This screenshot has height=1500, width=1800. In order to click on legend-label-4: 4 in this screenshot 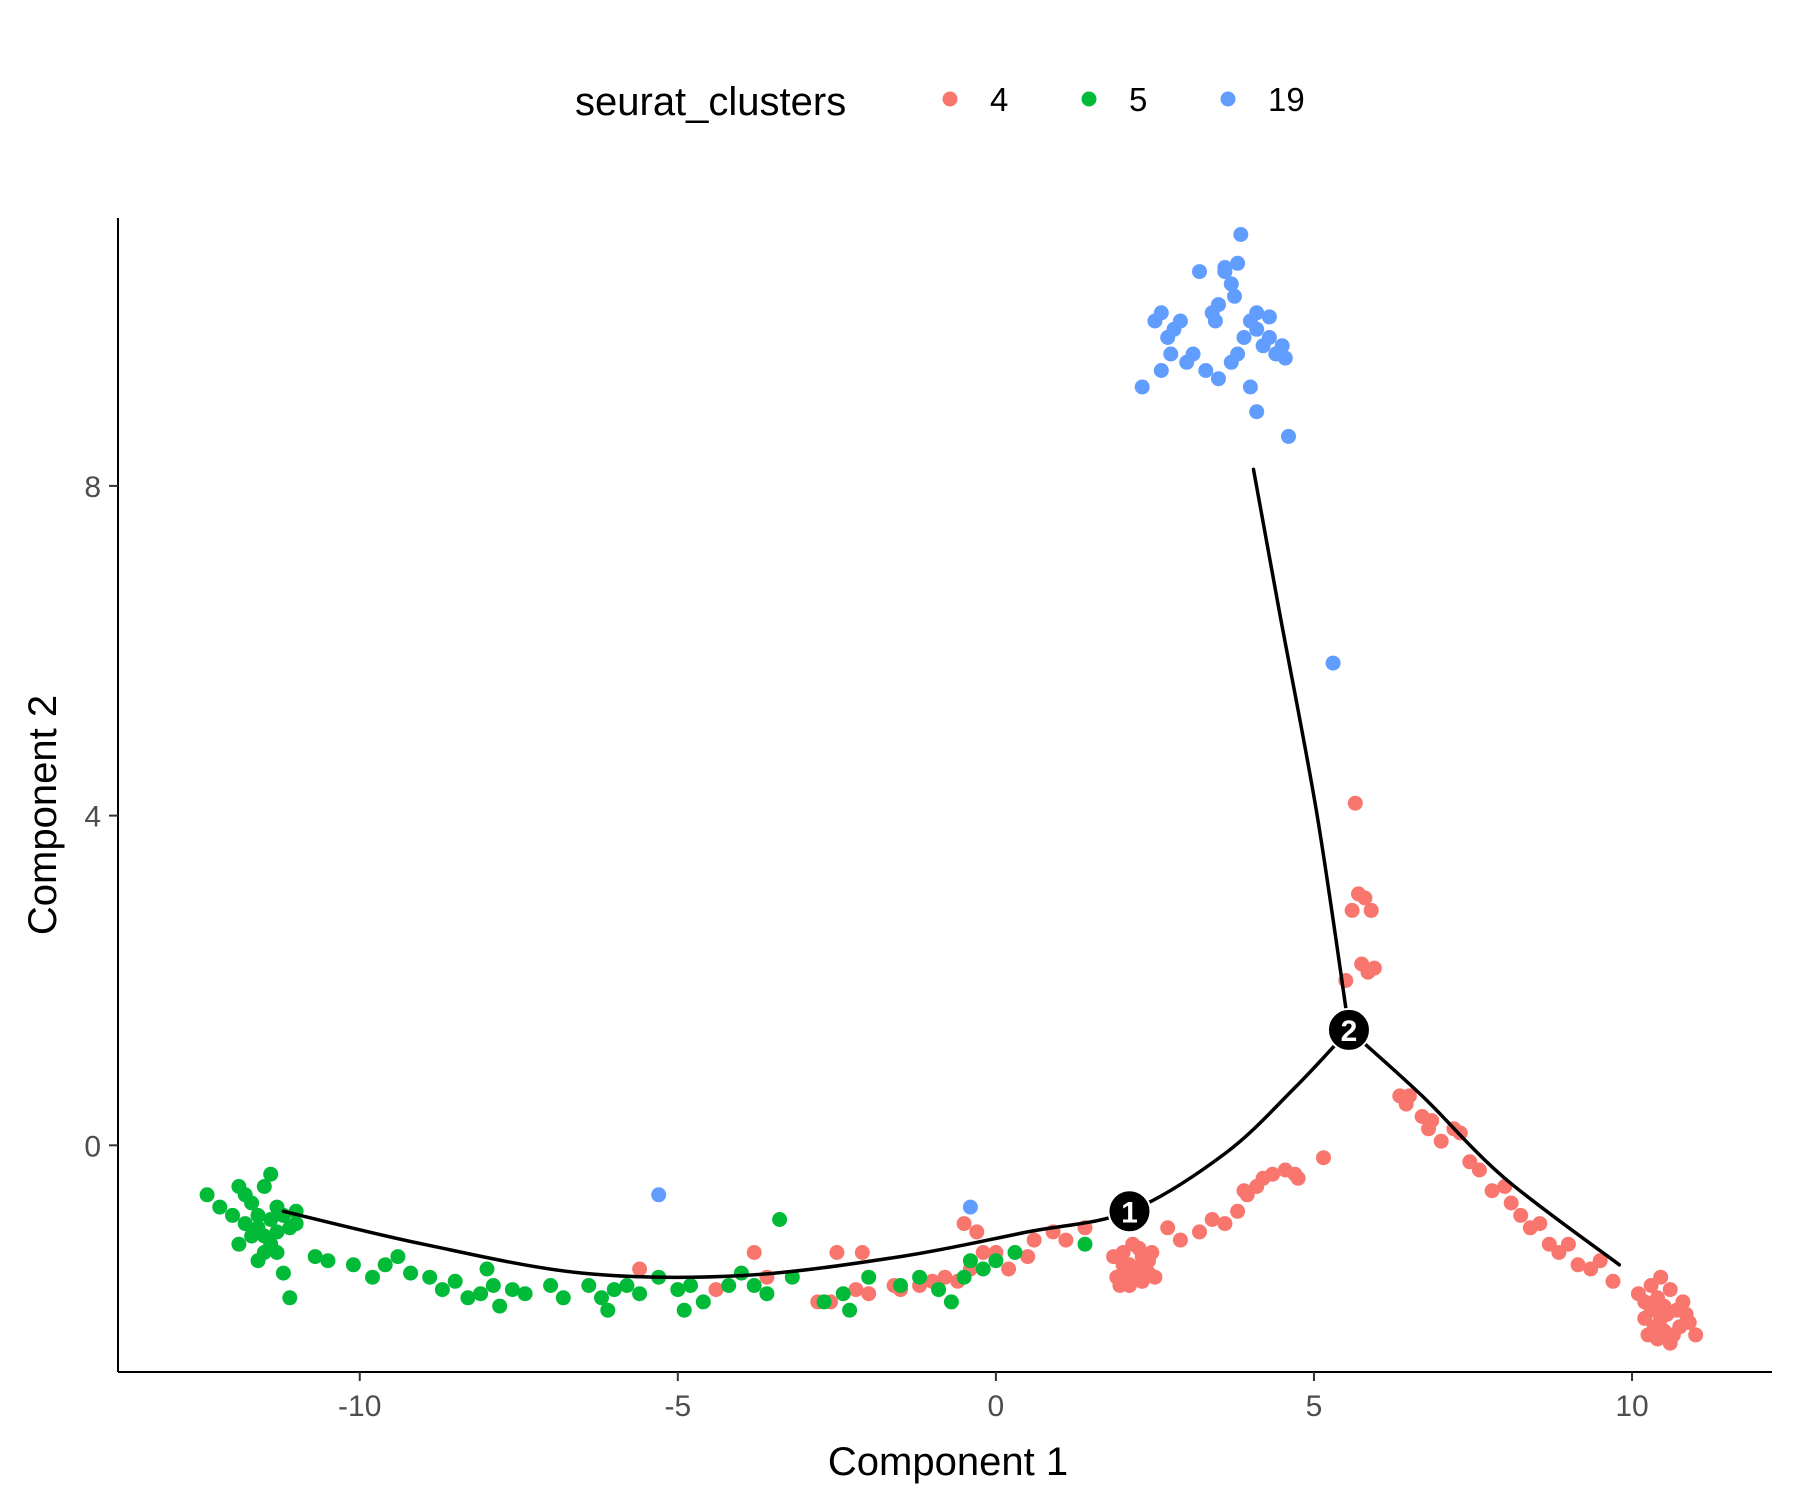, I will do `click(999, 99)`.